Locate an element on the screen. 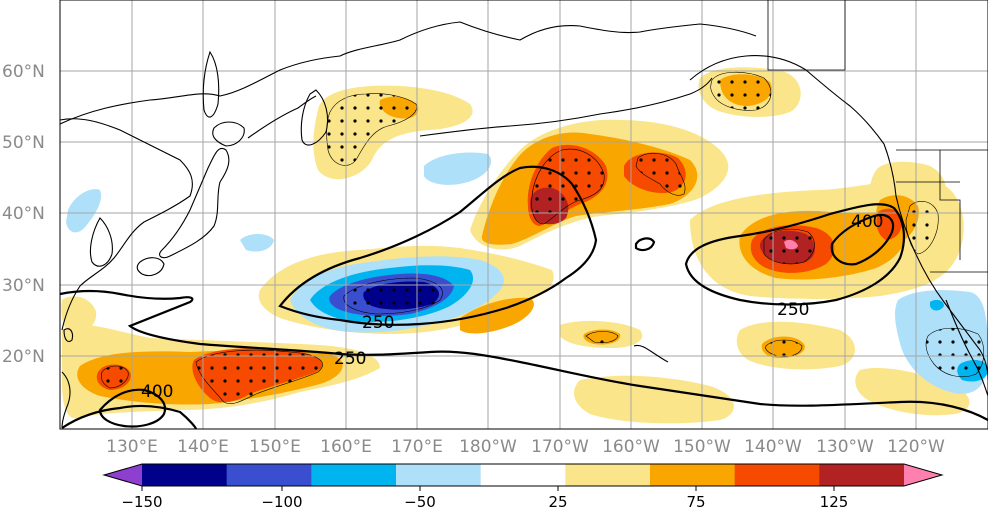  coast-na-west is located at coordinates (935, 262).